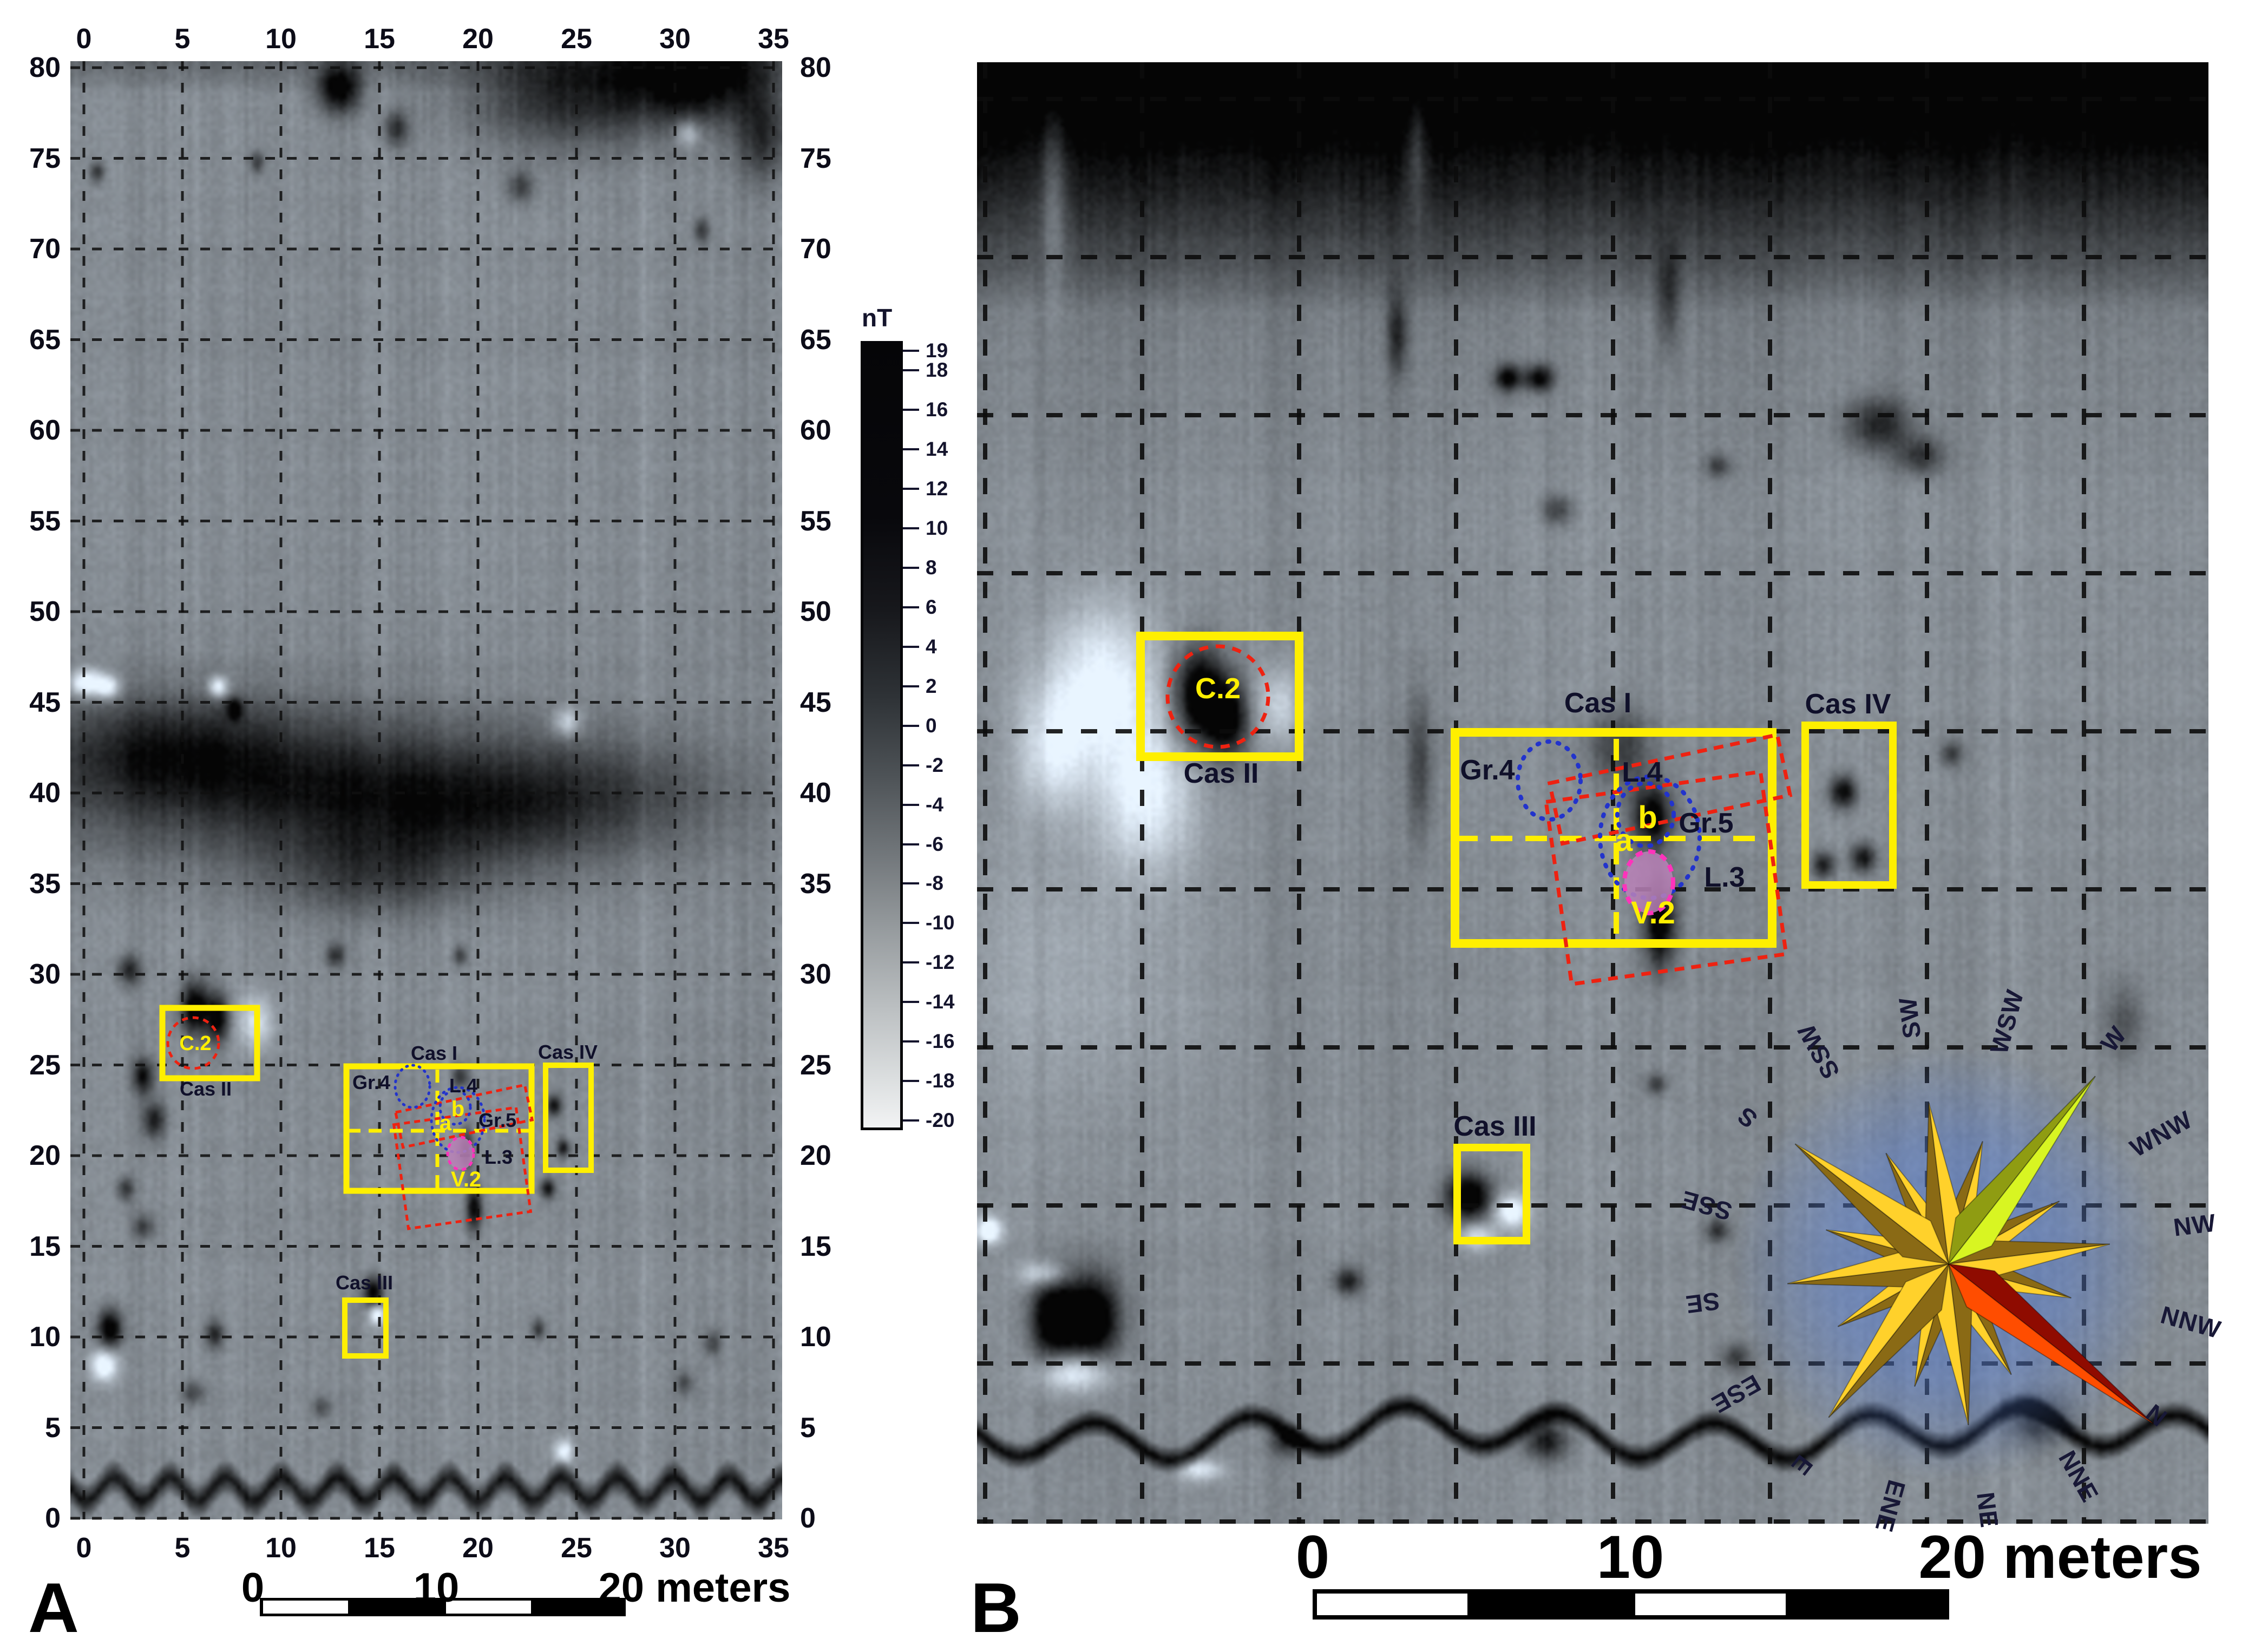 Image resolution: width=2255 pixels, height=1652 pixels. I want to click on panel-a-x-tick-bottom: 10, so click(281, 1548).